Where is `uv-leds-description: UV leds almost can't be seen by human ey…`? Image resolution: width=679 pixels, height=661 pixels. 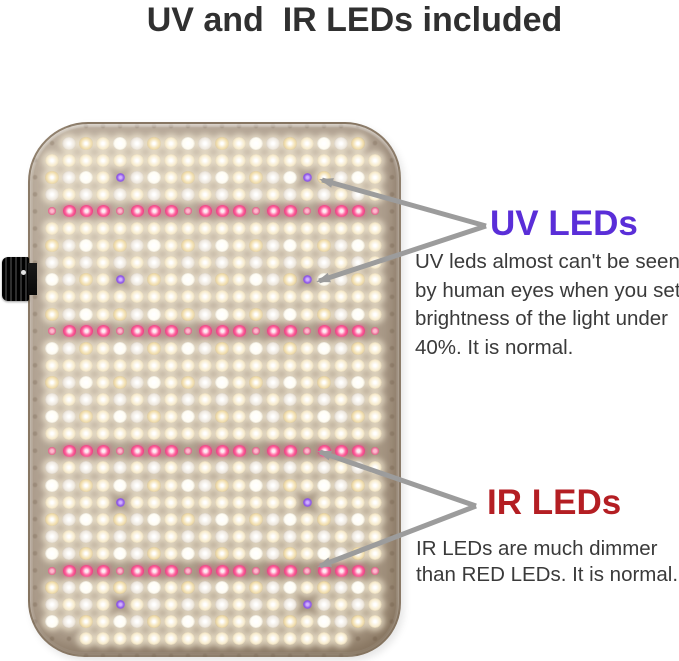
uv-leds-description: UV leds almost can't be seen by human ey… is located at coordinates (547, 305).